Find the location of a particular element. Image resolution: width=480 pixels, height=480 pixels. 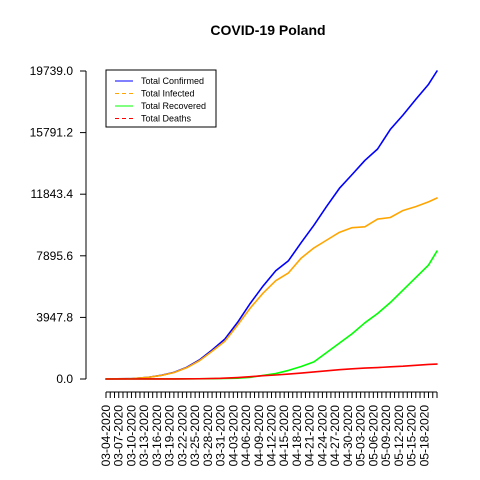

x-tick-label: 05-12-2020 is located at coordinates (399, 436).